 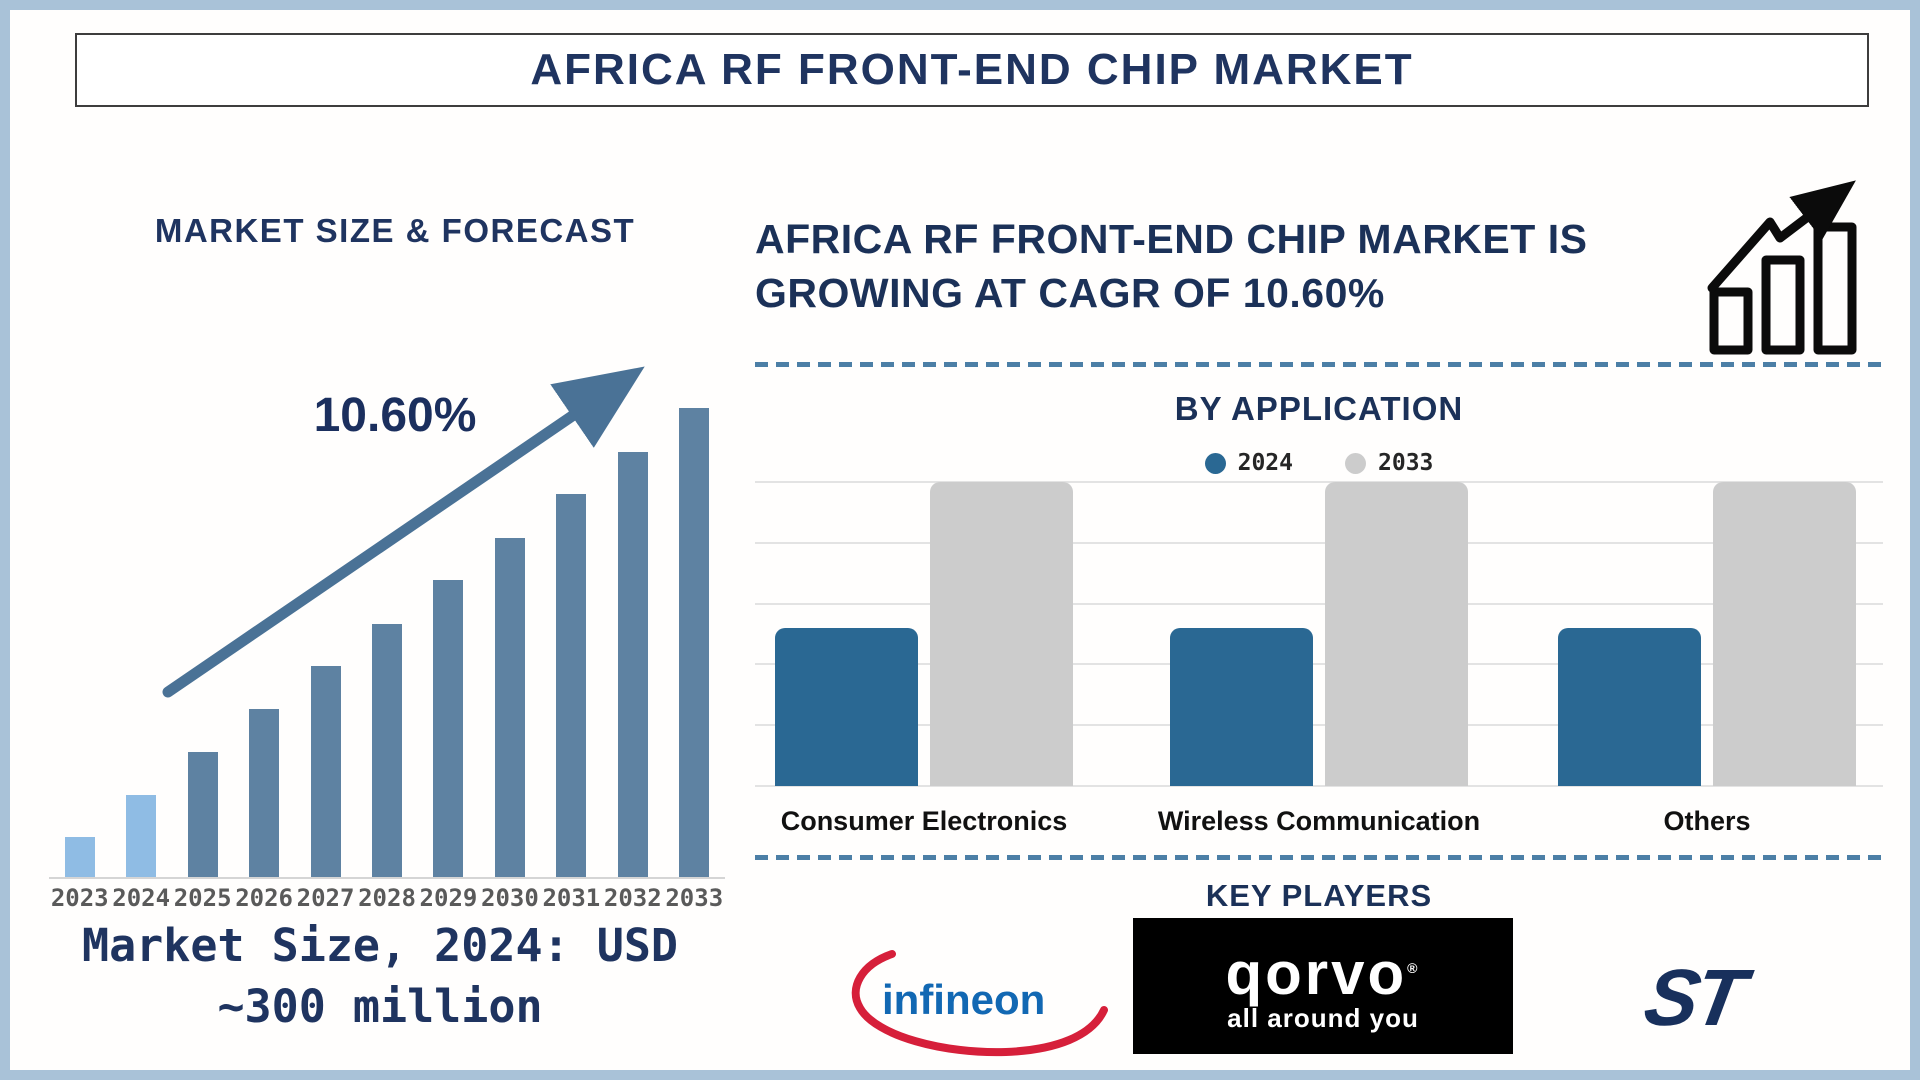 What do you see at coordinates (924, 821) in the screenshot?
I see `app-category-label: Consumer Electronics` at bounding box center [924, 821].